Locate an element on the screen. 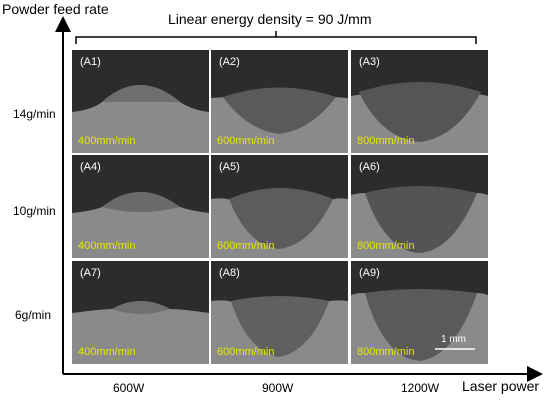  micrograph-panel: (A8) 600mm/min is located at coordinates (279, 312).